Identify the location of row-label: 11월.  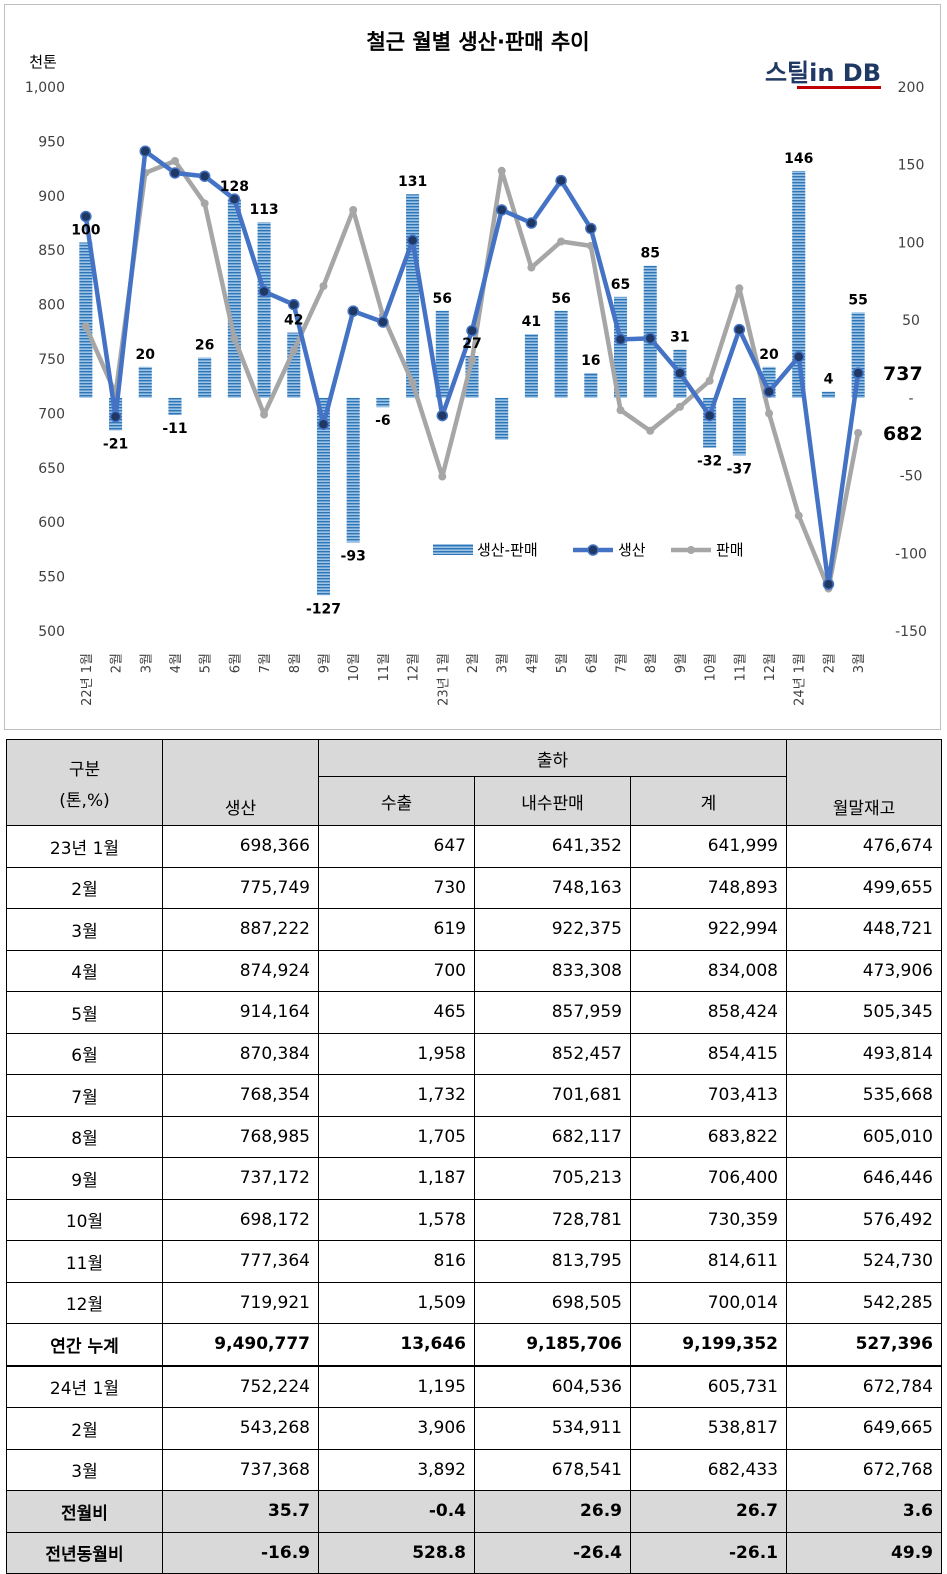
(84, 1261).